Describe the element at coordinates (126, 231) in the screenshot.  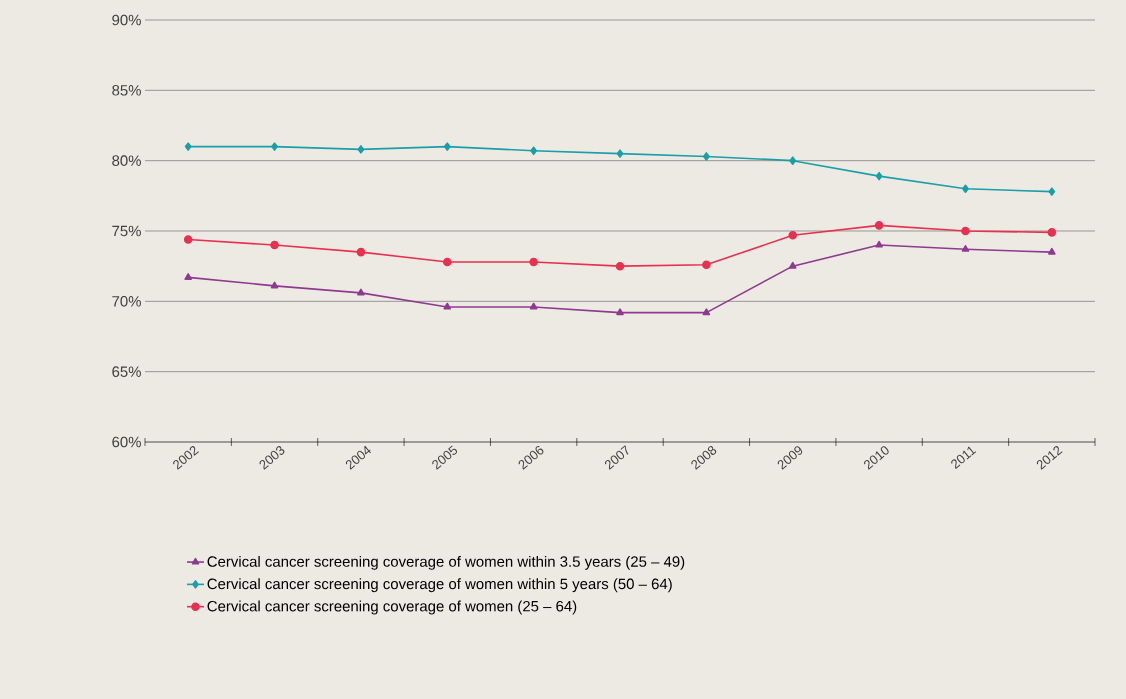
I see `y-tick-label: 75%` at that location.